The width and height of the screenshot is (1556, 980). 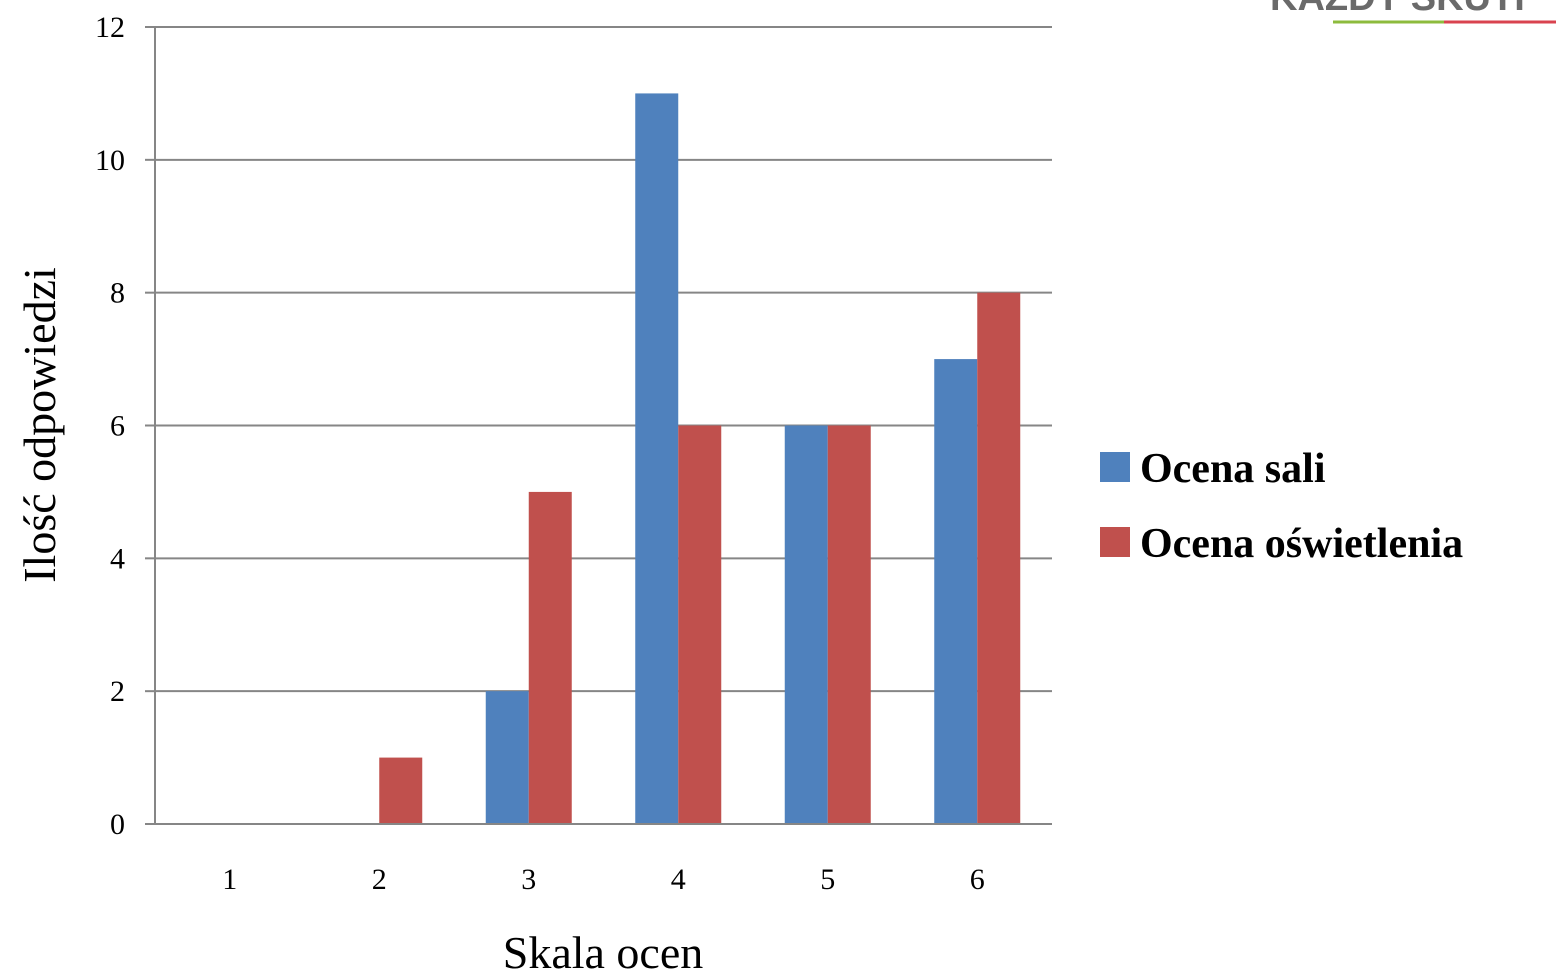 I want to click on y-tick-labels: 0 2 4 6 8 10 12, so click(x=110, y=426).